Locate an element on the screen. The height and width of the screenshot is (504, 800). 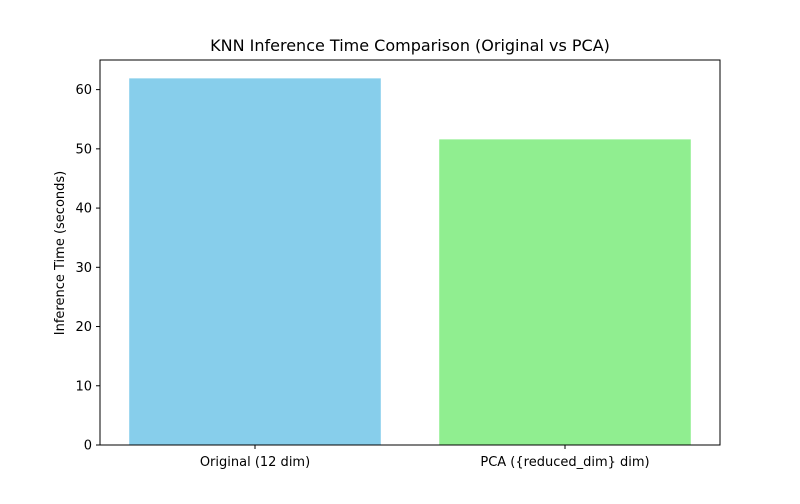
y-tick-label: 60 is located at coordinates (83, 90).